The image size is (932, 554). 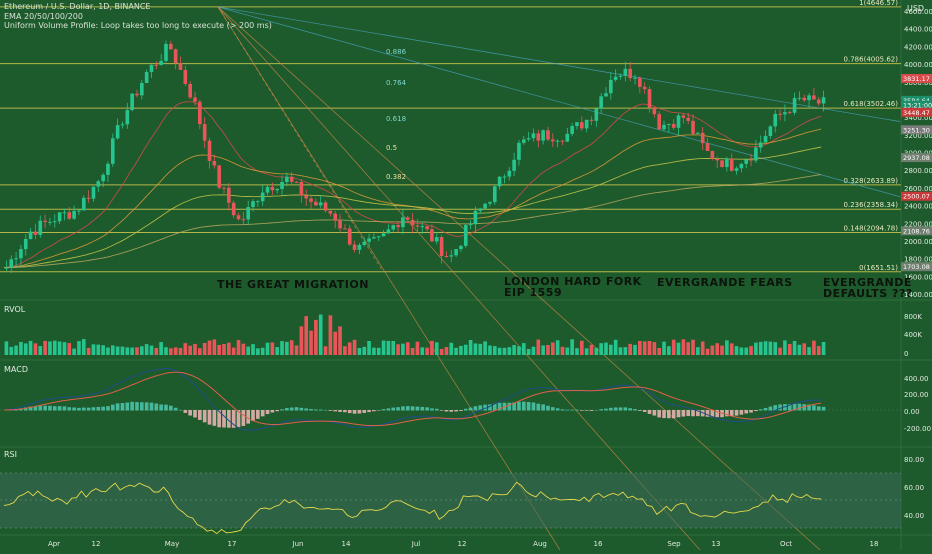 I want to click on fan-label: 0.886, so click(x=396, y=52).